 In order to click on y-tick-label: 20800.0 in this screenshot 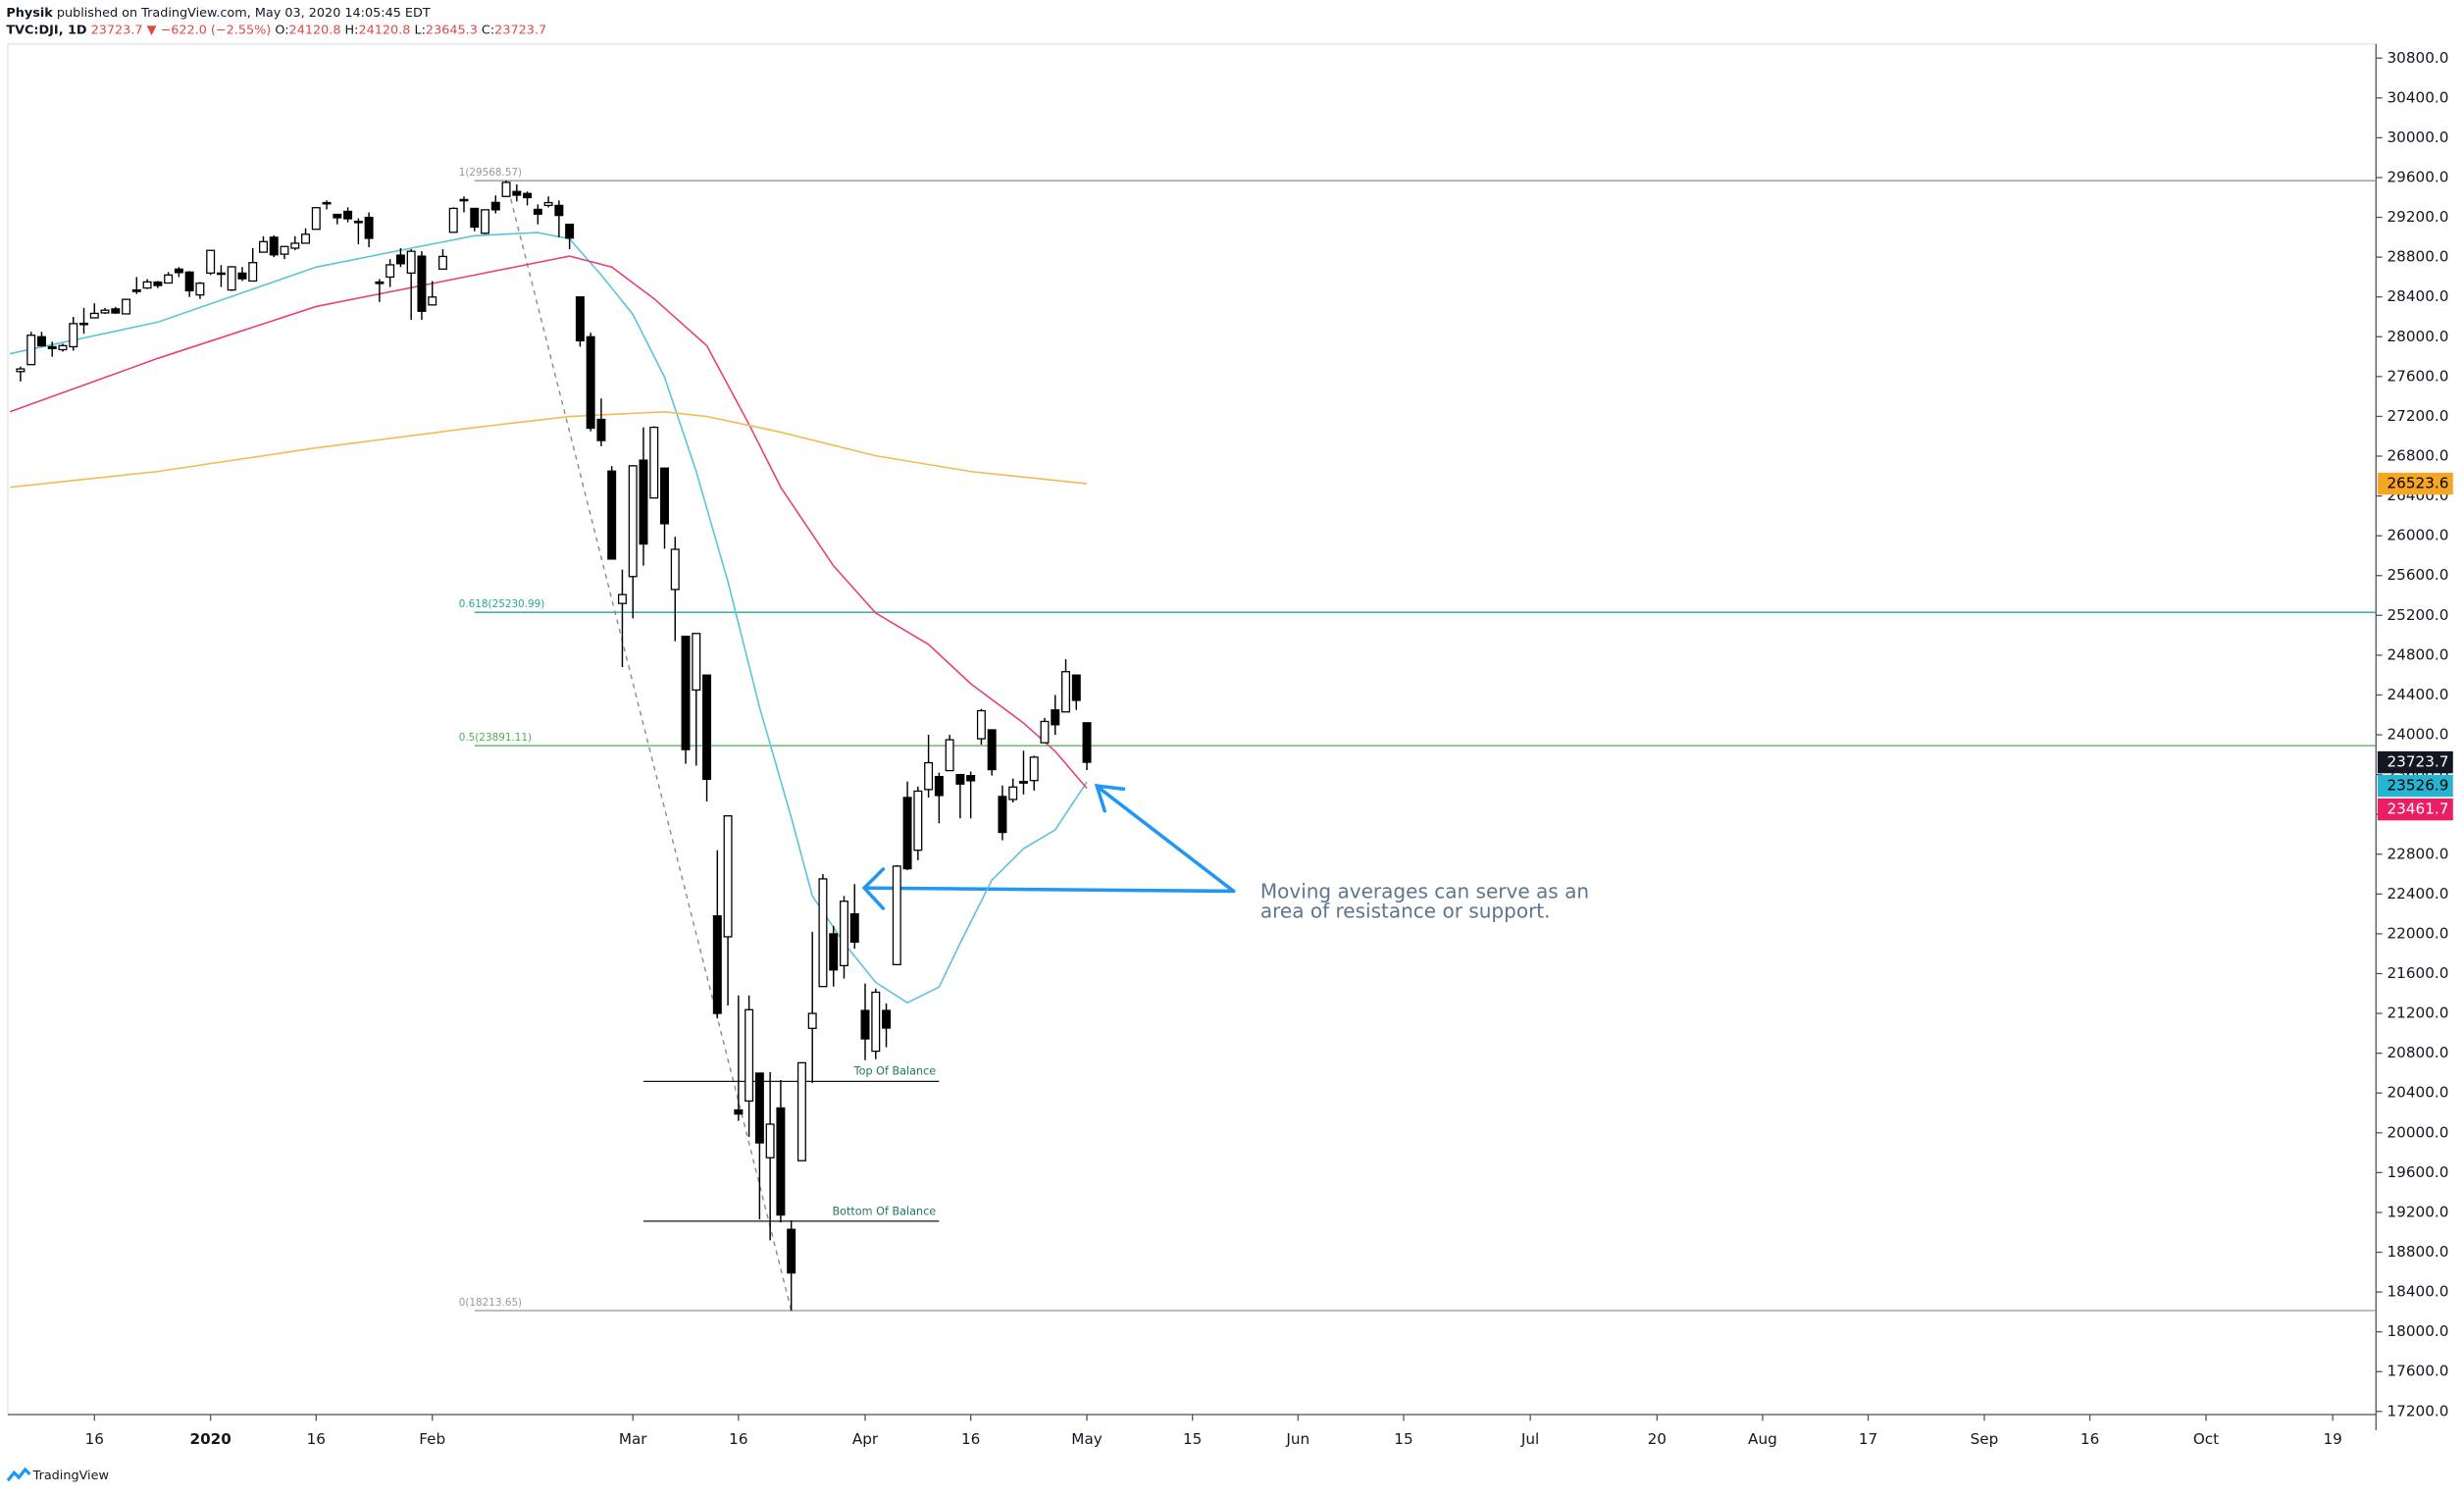, I will do `click(2418, 1053)`.